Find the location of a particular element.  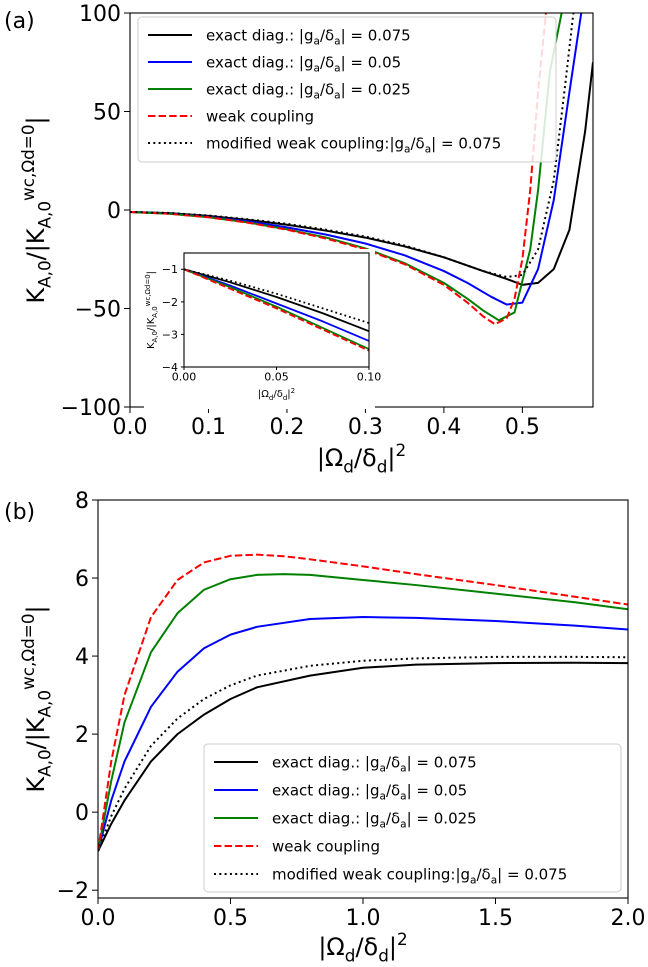

y-tick-label: −50 is located at coordinates (98, 309).